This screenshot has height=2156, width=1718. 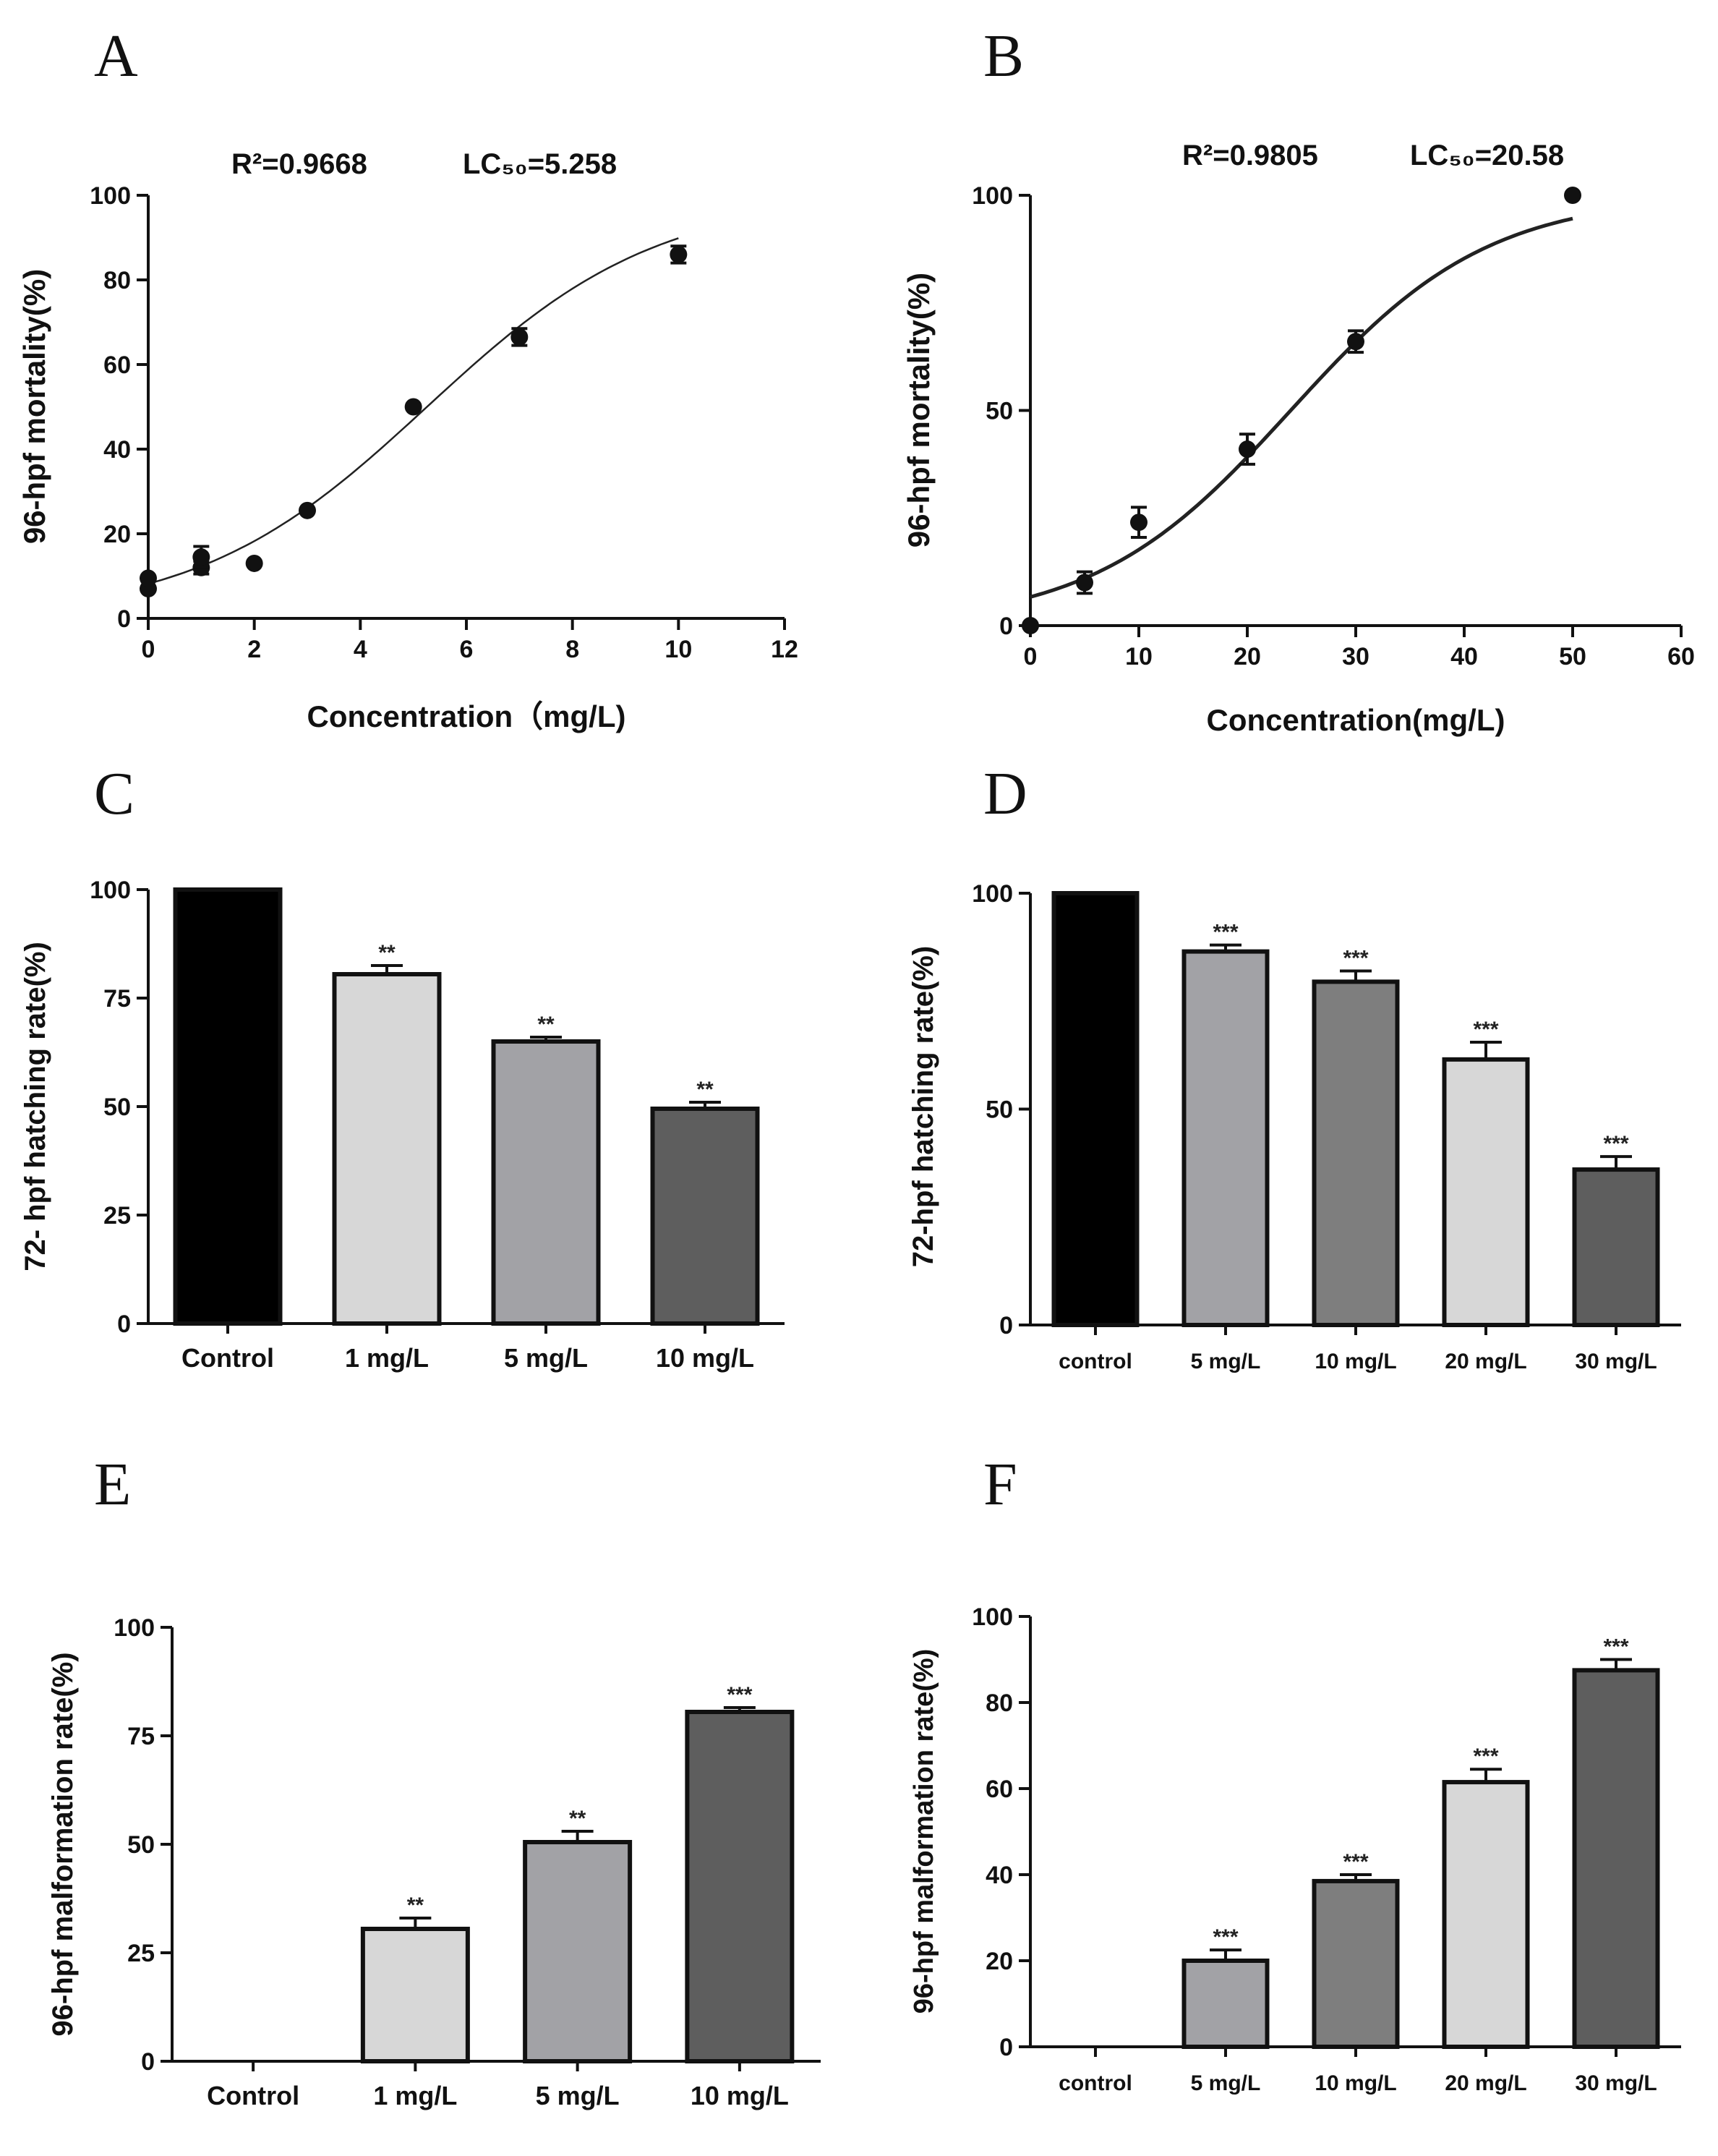 I want to click on category-label: 30 mg/L, so click(x=1616, y=1361).